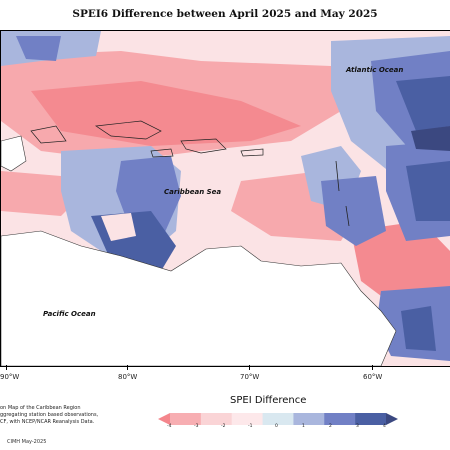  Describe the element at coordinates (40, 408) in the screenshot. I see `footnote-line: on Map of the Caribbean Region` at that location.